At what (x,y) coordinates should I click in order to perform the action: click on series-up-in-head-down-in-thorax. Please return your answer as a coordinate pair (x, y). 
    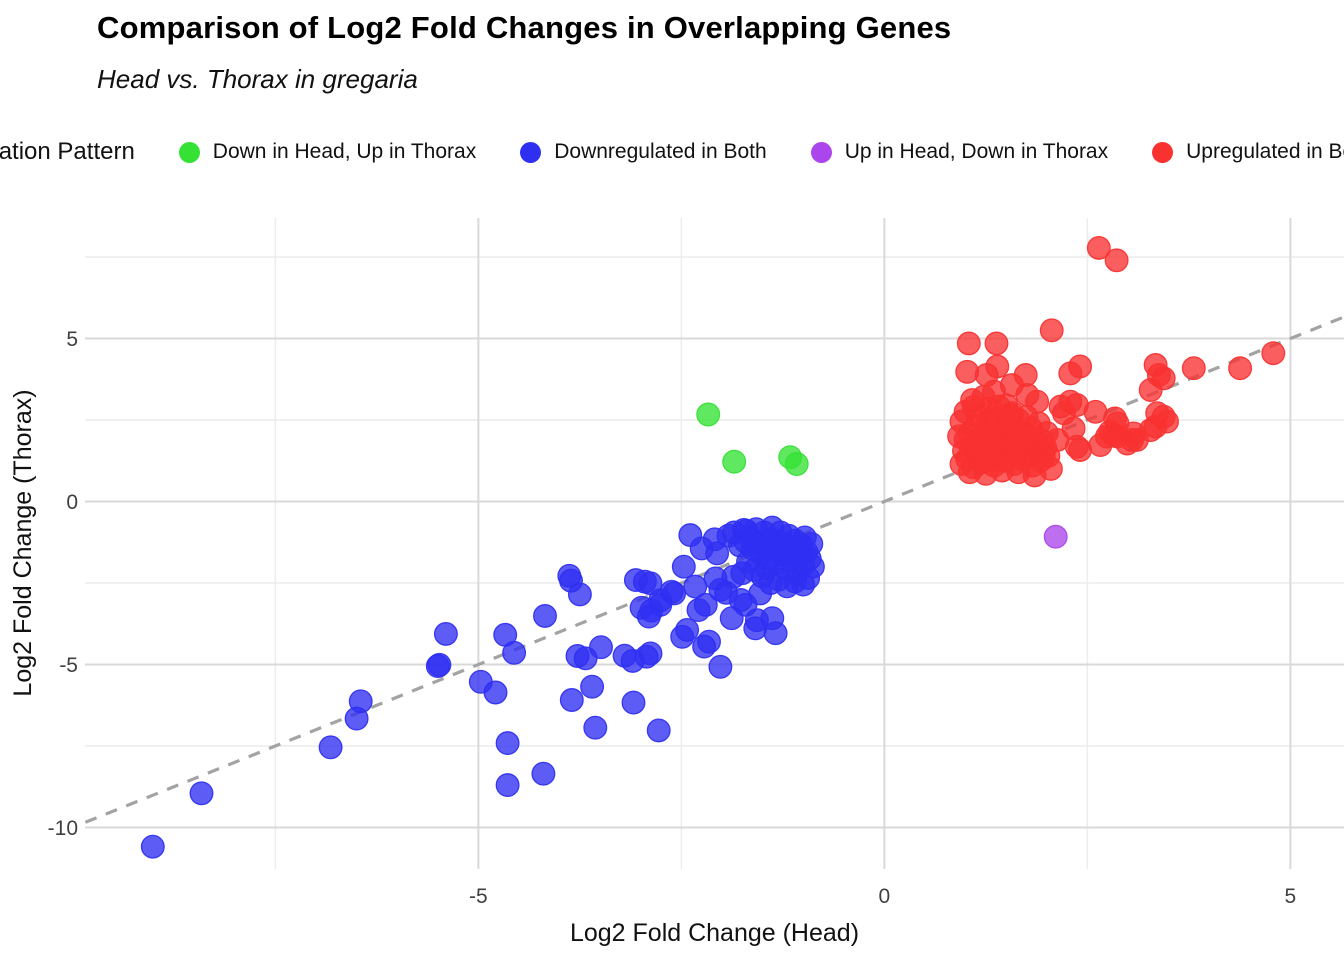
    Looking at the image, I should click on (1055, 536).